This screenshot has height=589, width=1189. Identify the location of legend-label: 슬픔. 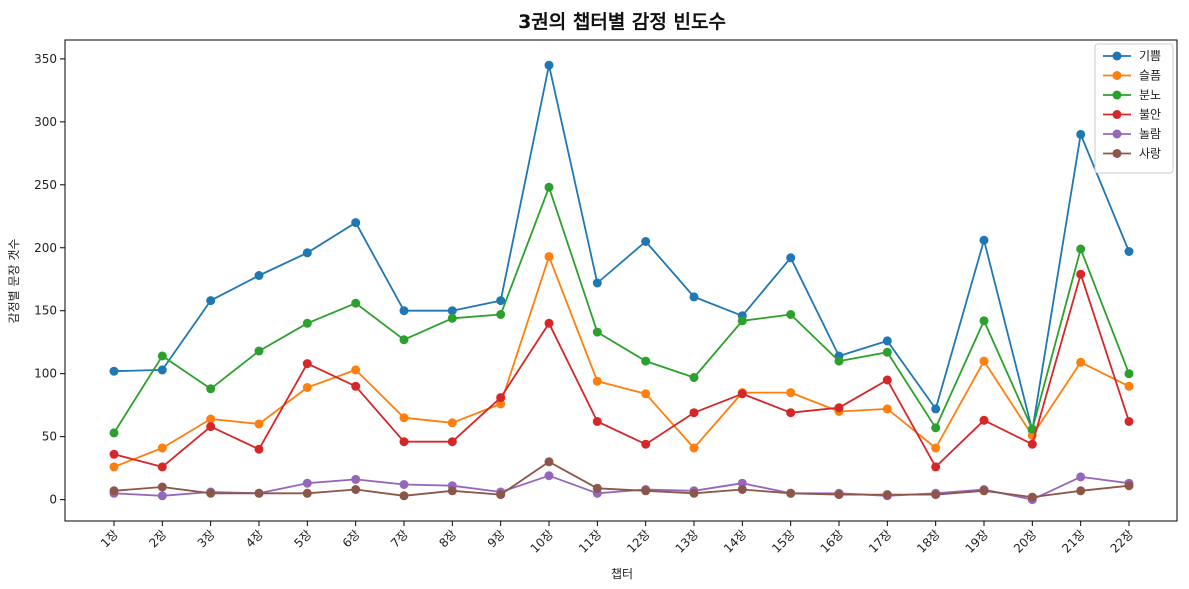
(1150, 76).